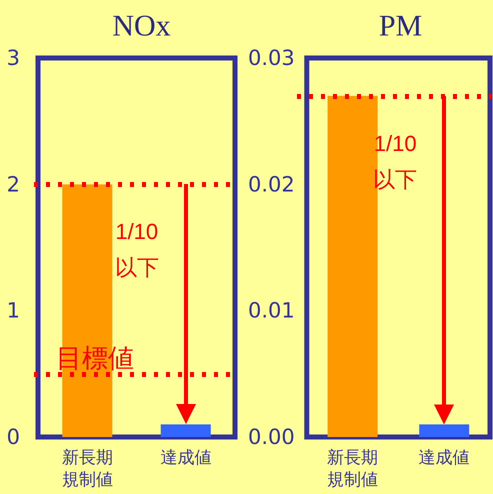 This screenshot has width=493, height=494. What do you see at coordinates (271, 310) in the screenshot?
I see `y-tick-label: 0.01` at bounding box center [271, 310].